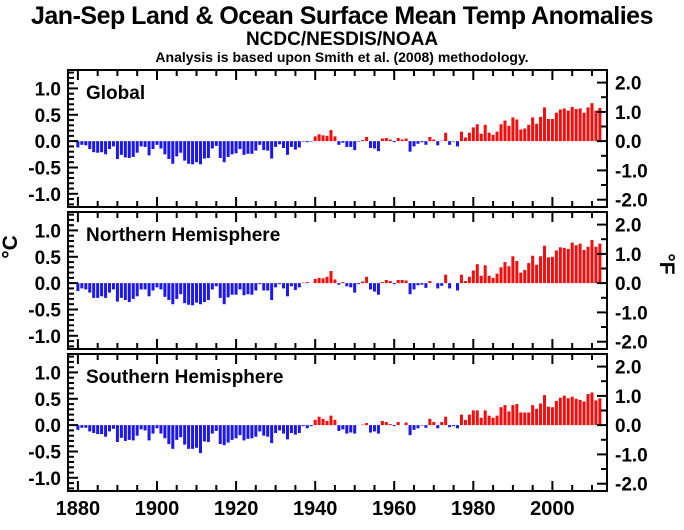 This screenshot has height=530, width=684. Describe the element at coordinates (193, 153) in the screenshot. I see `bar-global-1909` at that location.